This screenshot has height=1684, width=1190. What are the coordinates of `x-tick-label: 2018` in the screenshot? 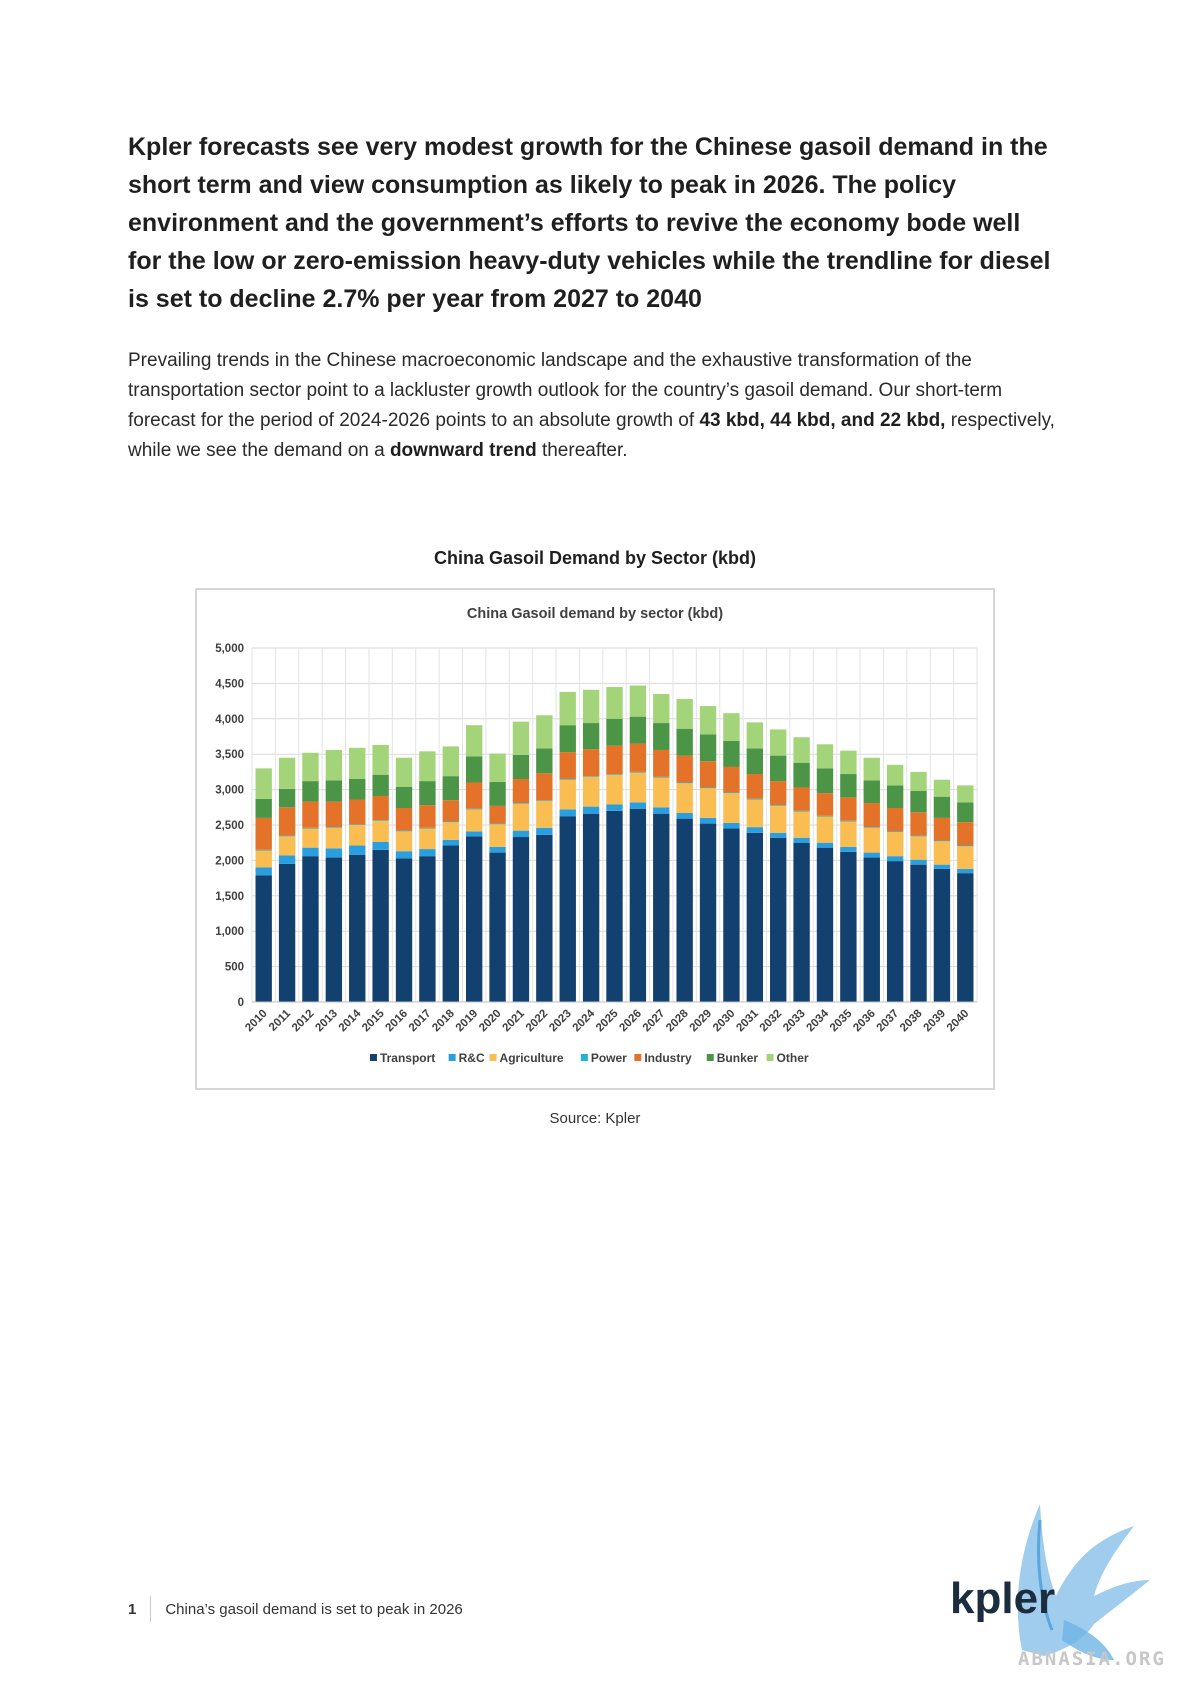 It's located at (443, 1020).